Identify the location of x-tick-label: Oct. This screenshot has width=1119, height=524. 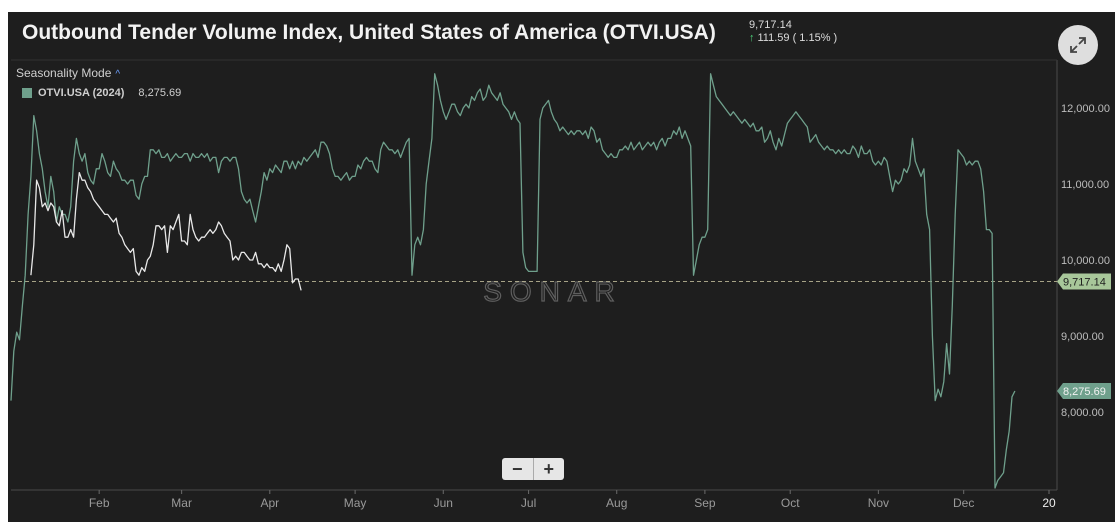
(790, 503).